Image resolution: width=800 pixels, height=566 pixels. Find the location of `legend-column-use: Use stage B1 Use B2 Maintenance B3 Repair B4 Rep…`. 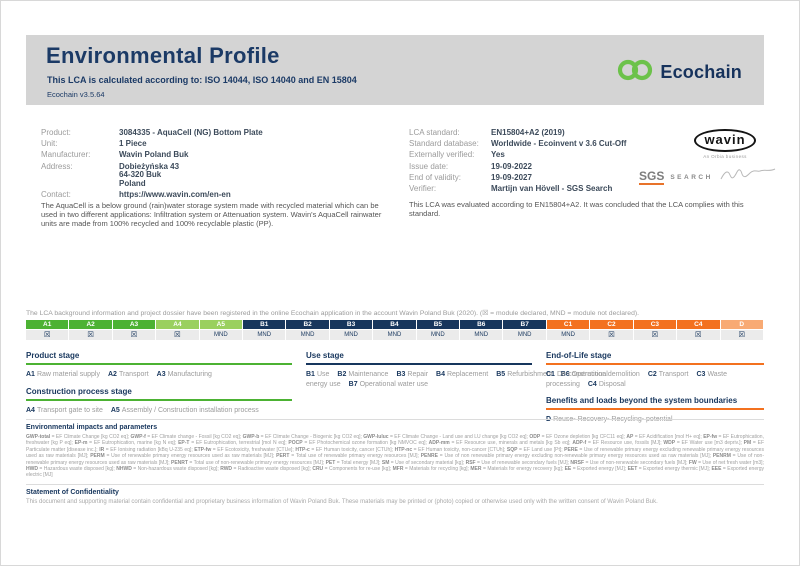

legend-column-use: Use stage B1 Use B2 Maintenance B3 Repair B4 Rep… is located at coordinates (457, 391).